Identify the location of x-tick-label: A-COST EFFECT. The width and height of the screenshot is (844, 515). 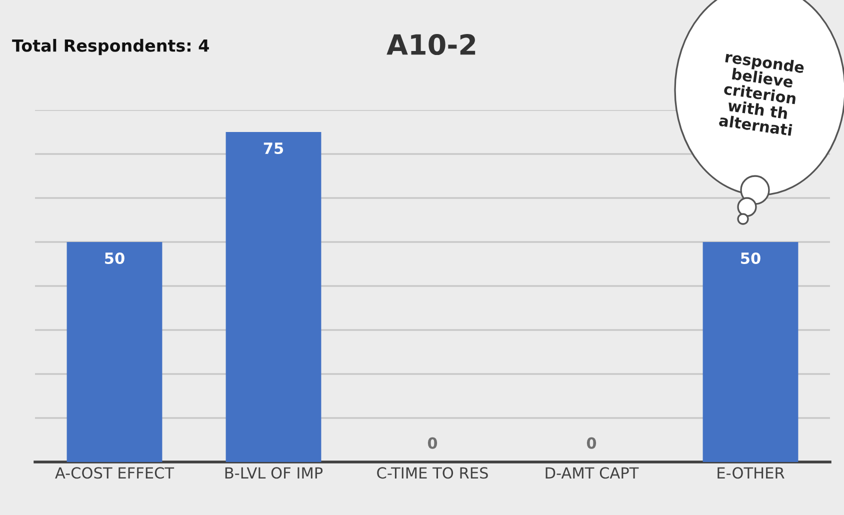
(114, 473).